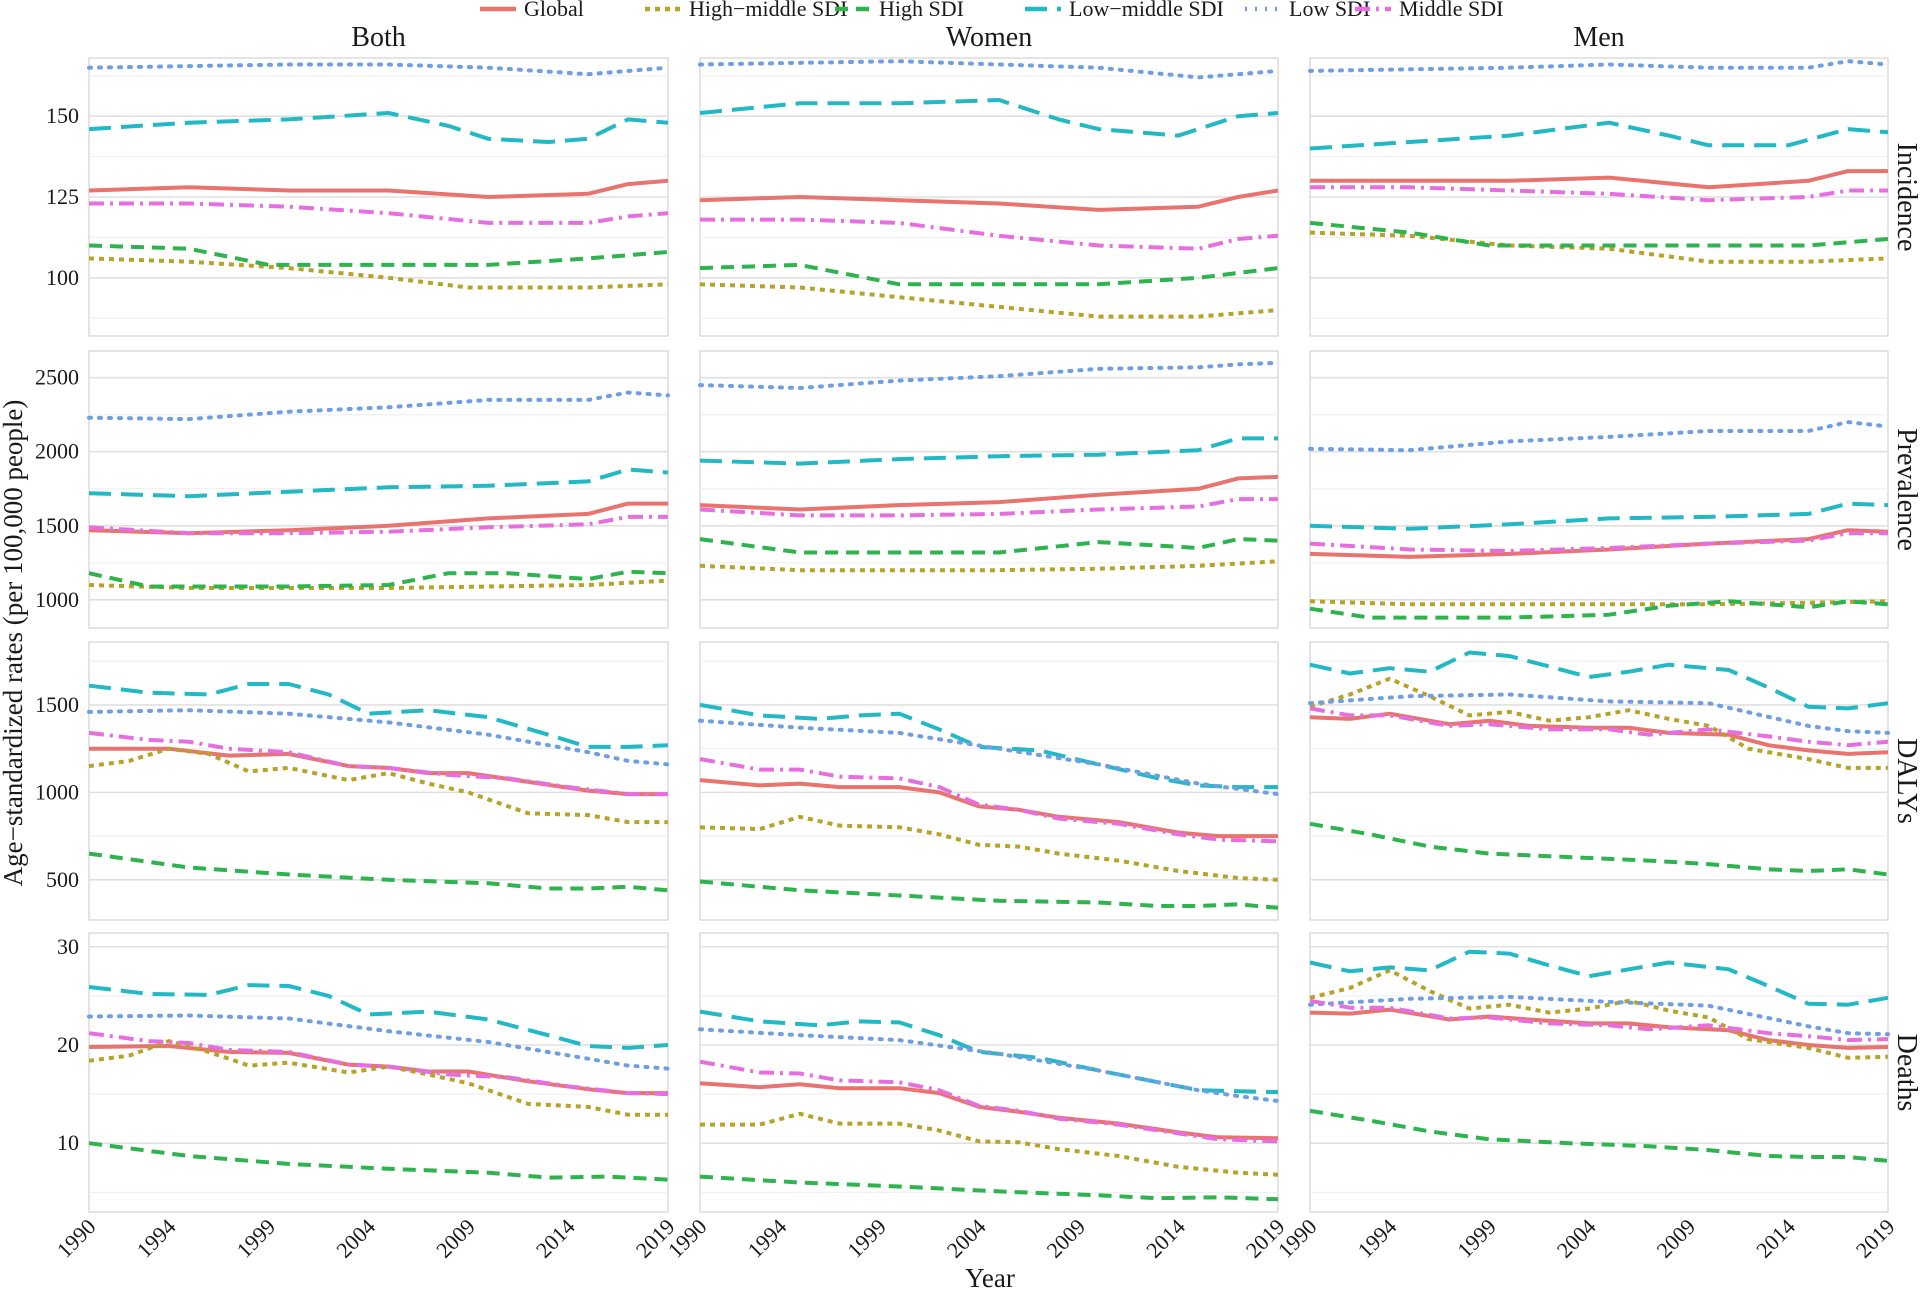 The width and height of the screenshot is (1920, 1294). I want to click on row-title-dalys: DALYs, so click(1905, 781).